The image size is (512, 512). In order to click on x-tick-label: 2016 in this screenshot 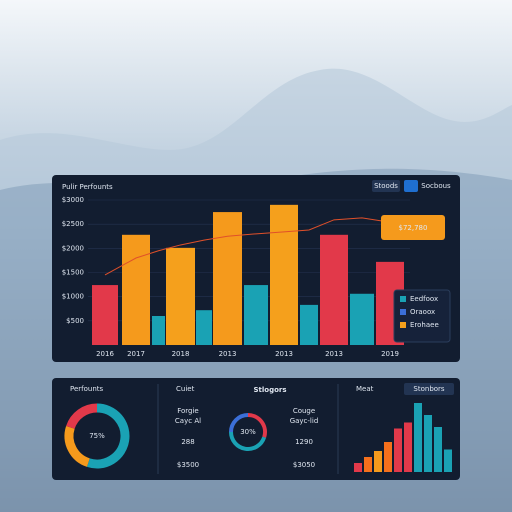, I will do `click(105, 354)`.